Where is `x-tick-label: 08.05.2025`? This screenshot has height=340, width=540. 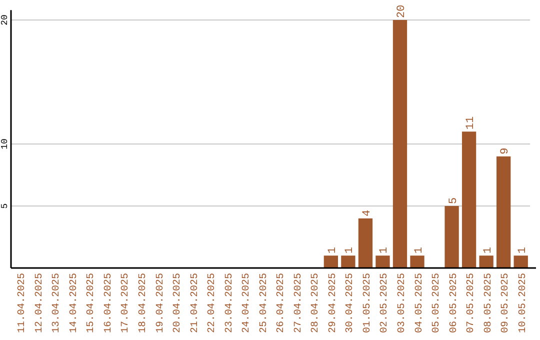
x-tick-label: 08.05.2025 is located at coordinates (488, 303).